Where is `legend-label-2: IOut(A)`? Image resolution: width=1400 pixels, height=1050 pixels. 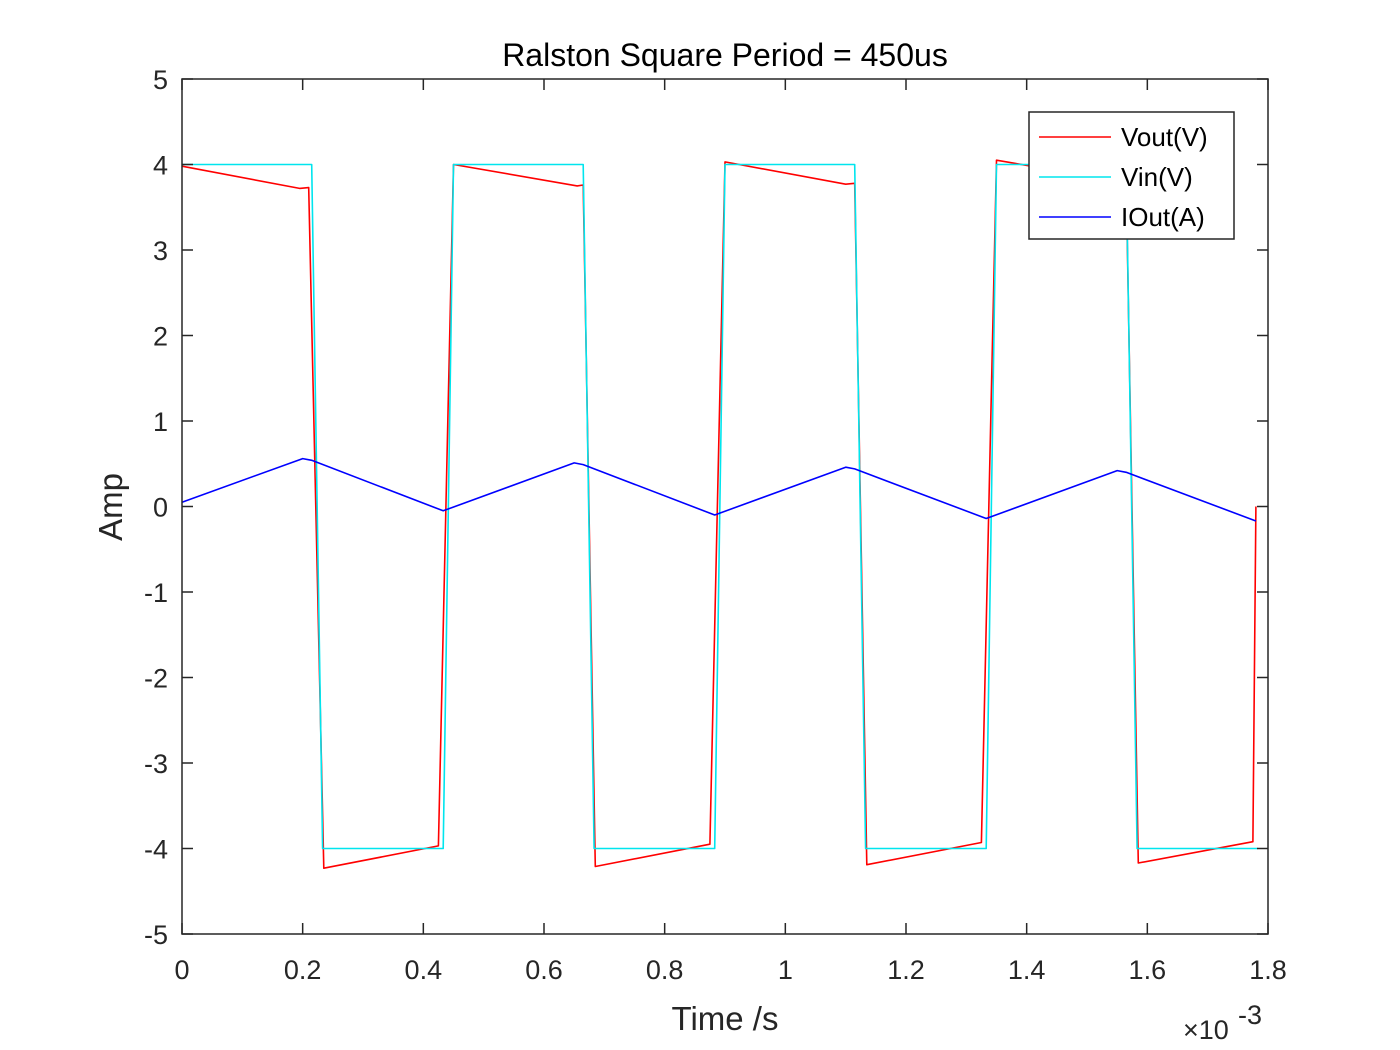 legend-label-2: IOut(A) is located at coordinates (1163, 217).